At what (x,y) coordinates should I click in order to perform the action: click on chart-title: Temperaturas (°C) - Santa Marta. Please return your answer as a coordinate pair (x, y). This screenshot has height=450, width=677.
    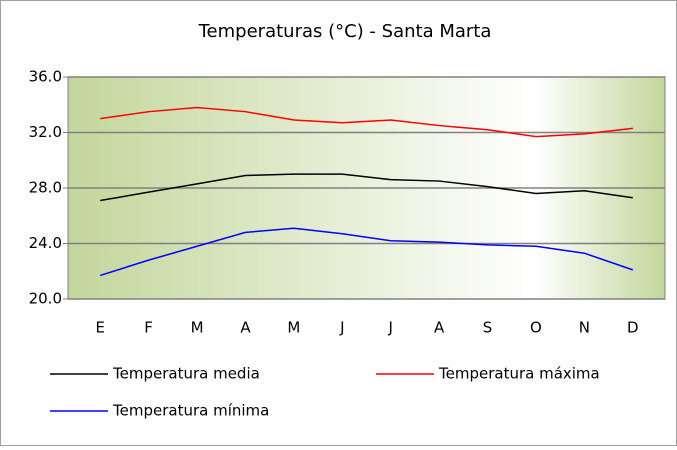
    Looking at the image, I should click on (345, 31).